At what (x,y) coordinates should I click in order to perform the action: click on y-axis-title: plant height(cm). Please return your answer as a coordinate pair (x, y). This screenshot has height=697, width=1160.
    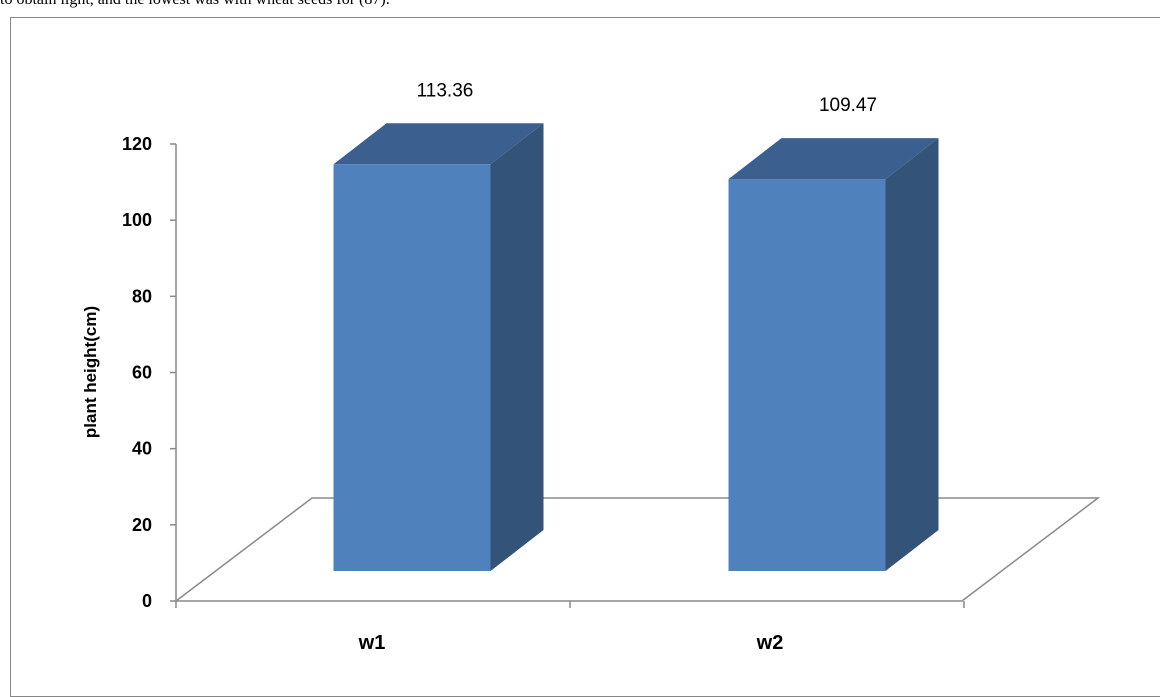
    Looking at the image, I should click on (90, 372).